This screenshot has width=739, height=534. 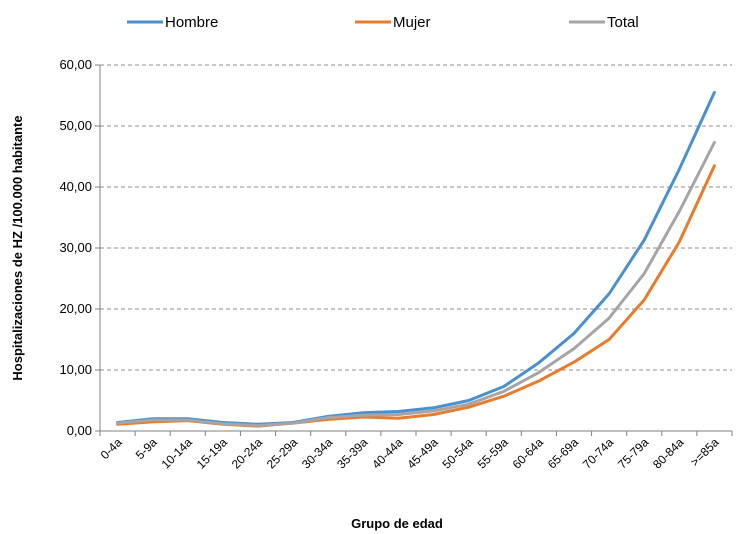 What do you see at coordinates (75, 369) in the screenshot?
I see `y-tick-label: 10,00` at bounding box center [75, 369].